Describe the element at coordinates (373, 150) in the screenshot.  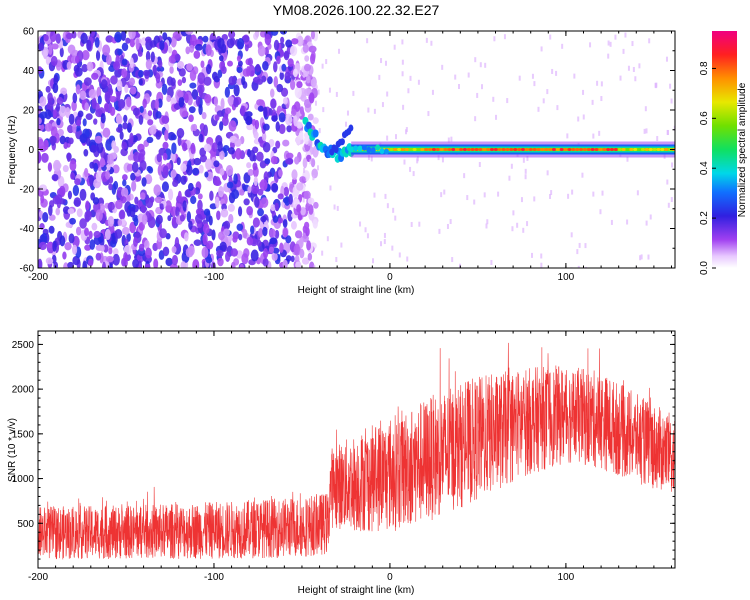
I see `carrier-bubble` at that location.